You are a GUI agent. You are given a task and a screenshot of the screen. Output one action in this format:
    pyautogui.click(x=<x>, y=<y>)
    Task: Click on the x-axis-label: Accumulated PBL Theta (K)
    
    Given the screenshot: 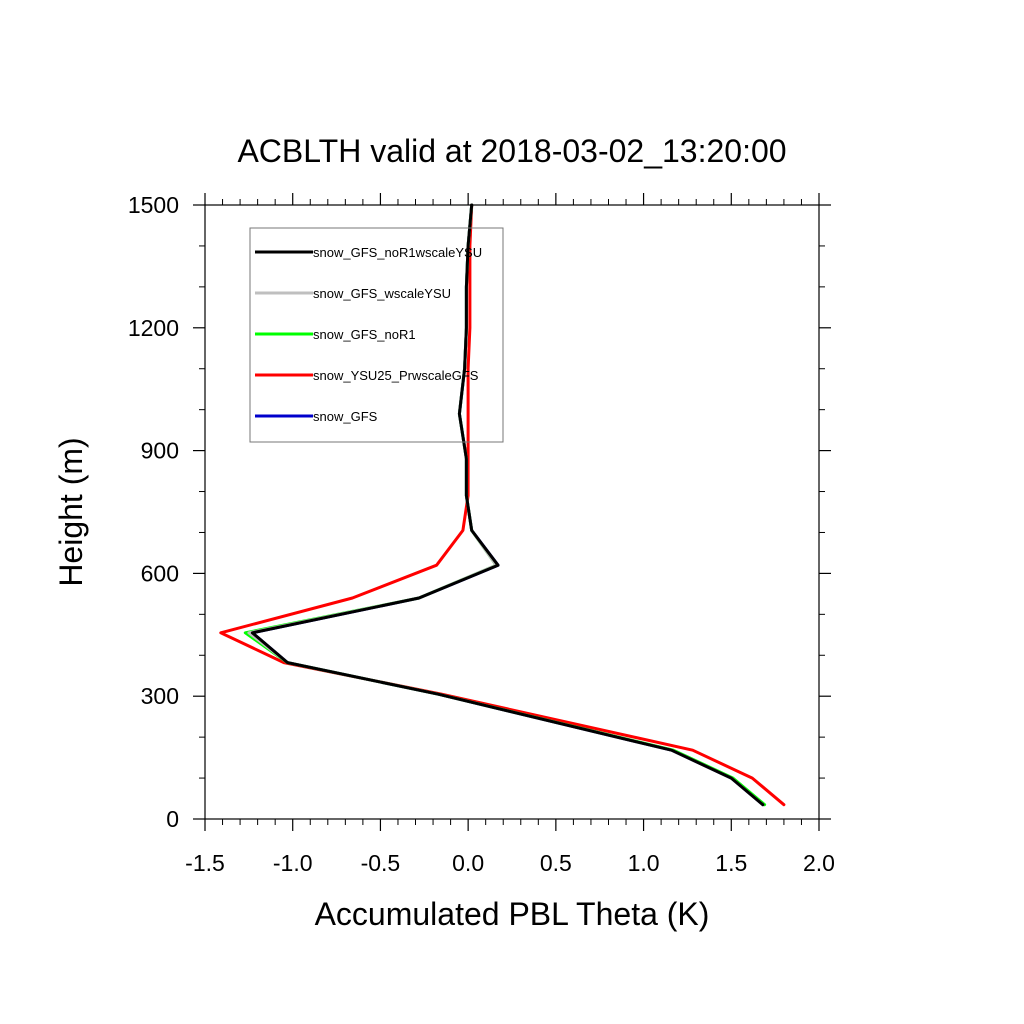 What is the action you would take?
    pyautogui.click(x=512, y=914)
    